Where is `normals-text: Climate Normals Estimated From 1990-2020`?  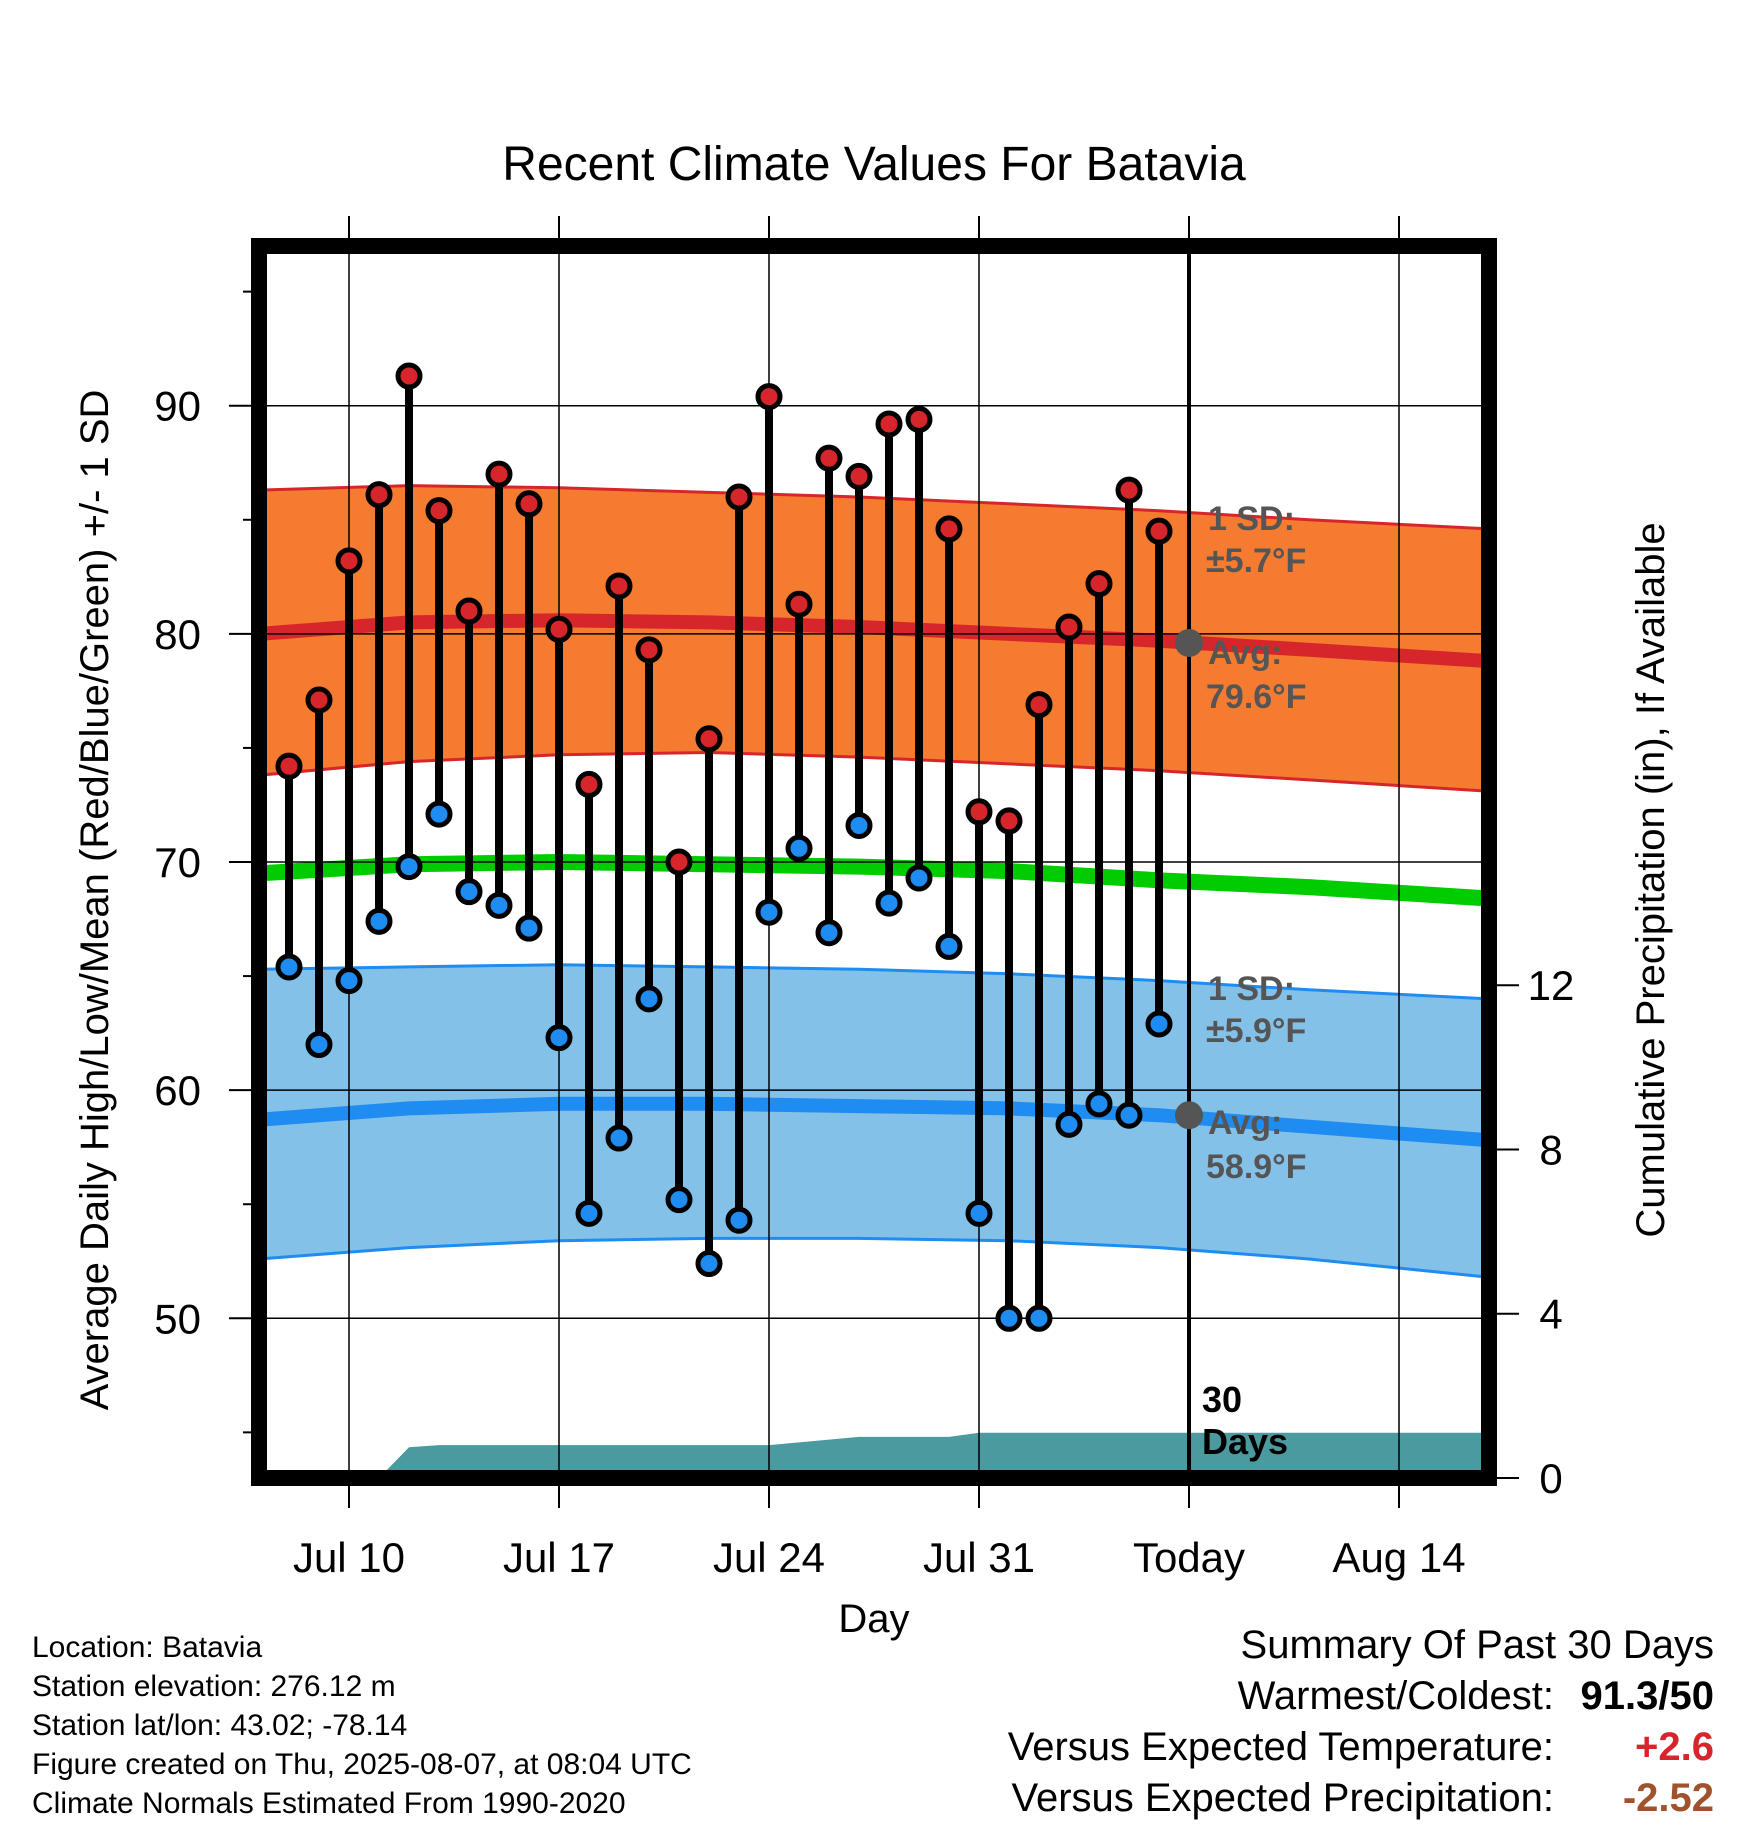
normals-text: Climate Normals Estimated From 1990-2020 is located at coordinates (329, 1803).